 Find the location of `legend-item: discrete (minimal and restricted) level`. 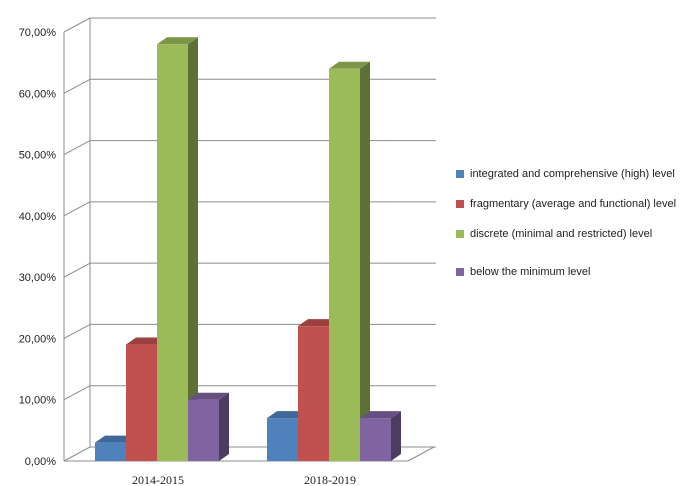

legend-item: discrete (minimal and restricted) level is located at coordinates (567, 234).